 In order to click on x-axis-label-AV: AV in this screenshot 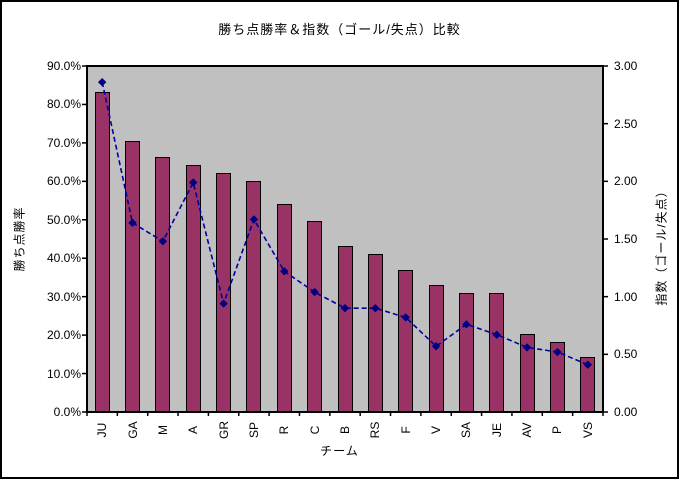, I will do `click(527, 430)`.